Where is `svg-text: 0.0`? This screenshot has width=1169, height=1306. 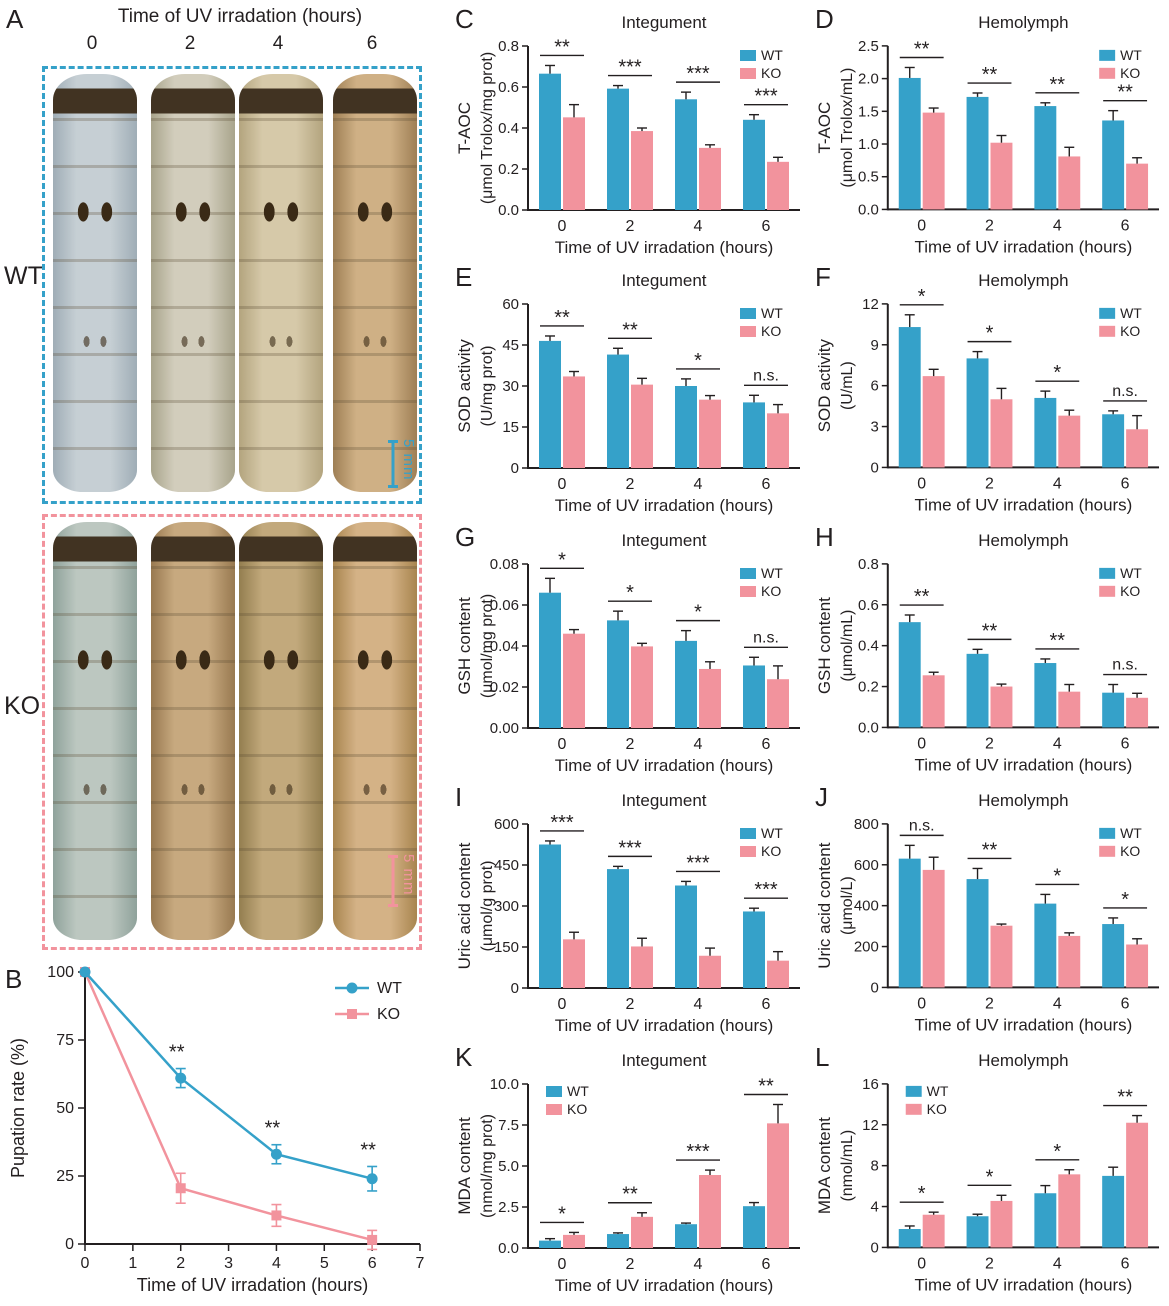
svg-text: 0.0 is located at coordinates (868, 727).